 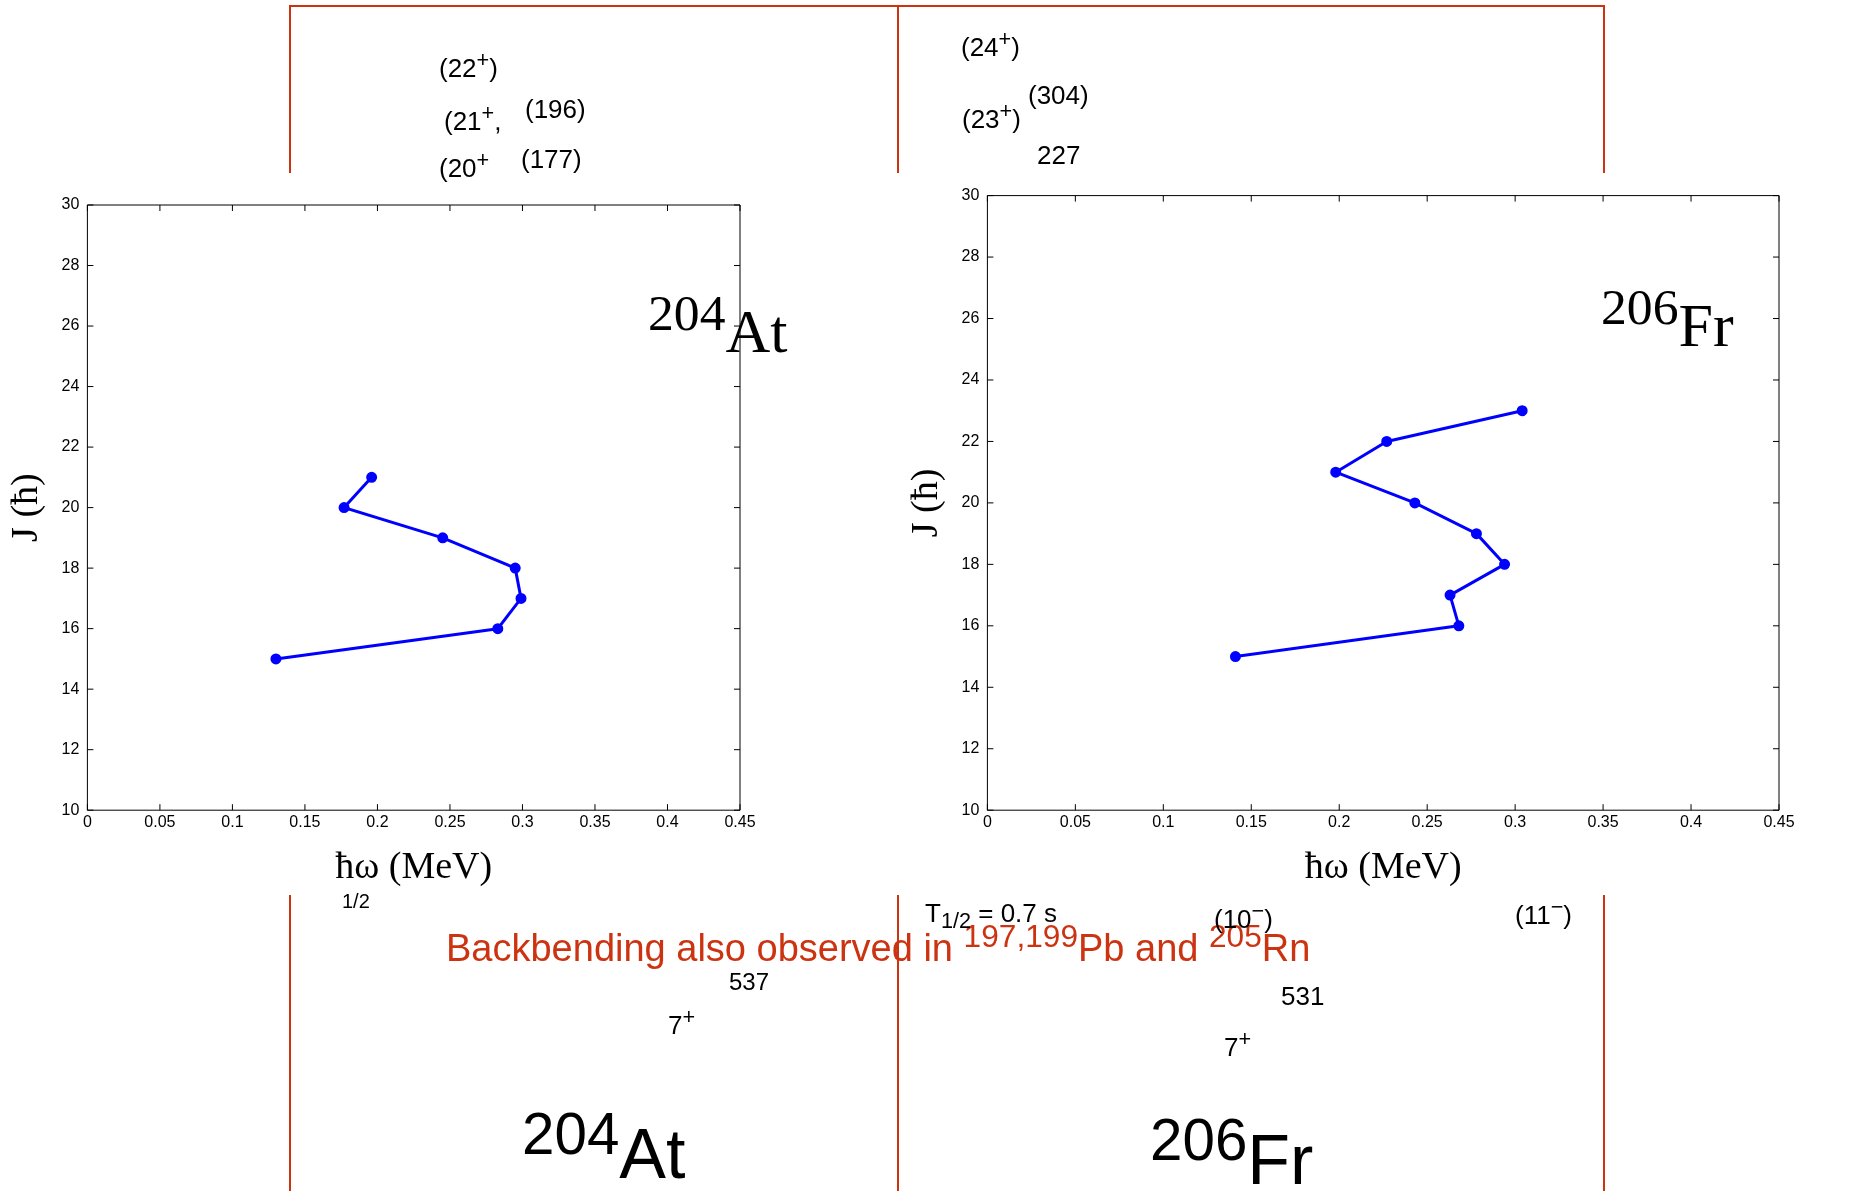 I want to click on text: (196), so click(x=555, y=109).